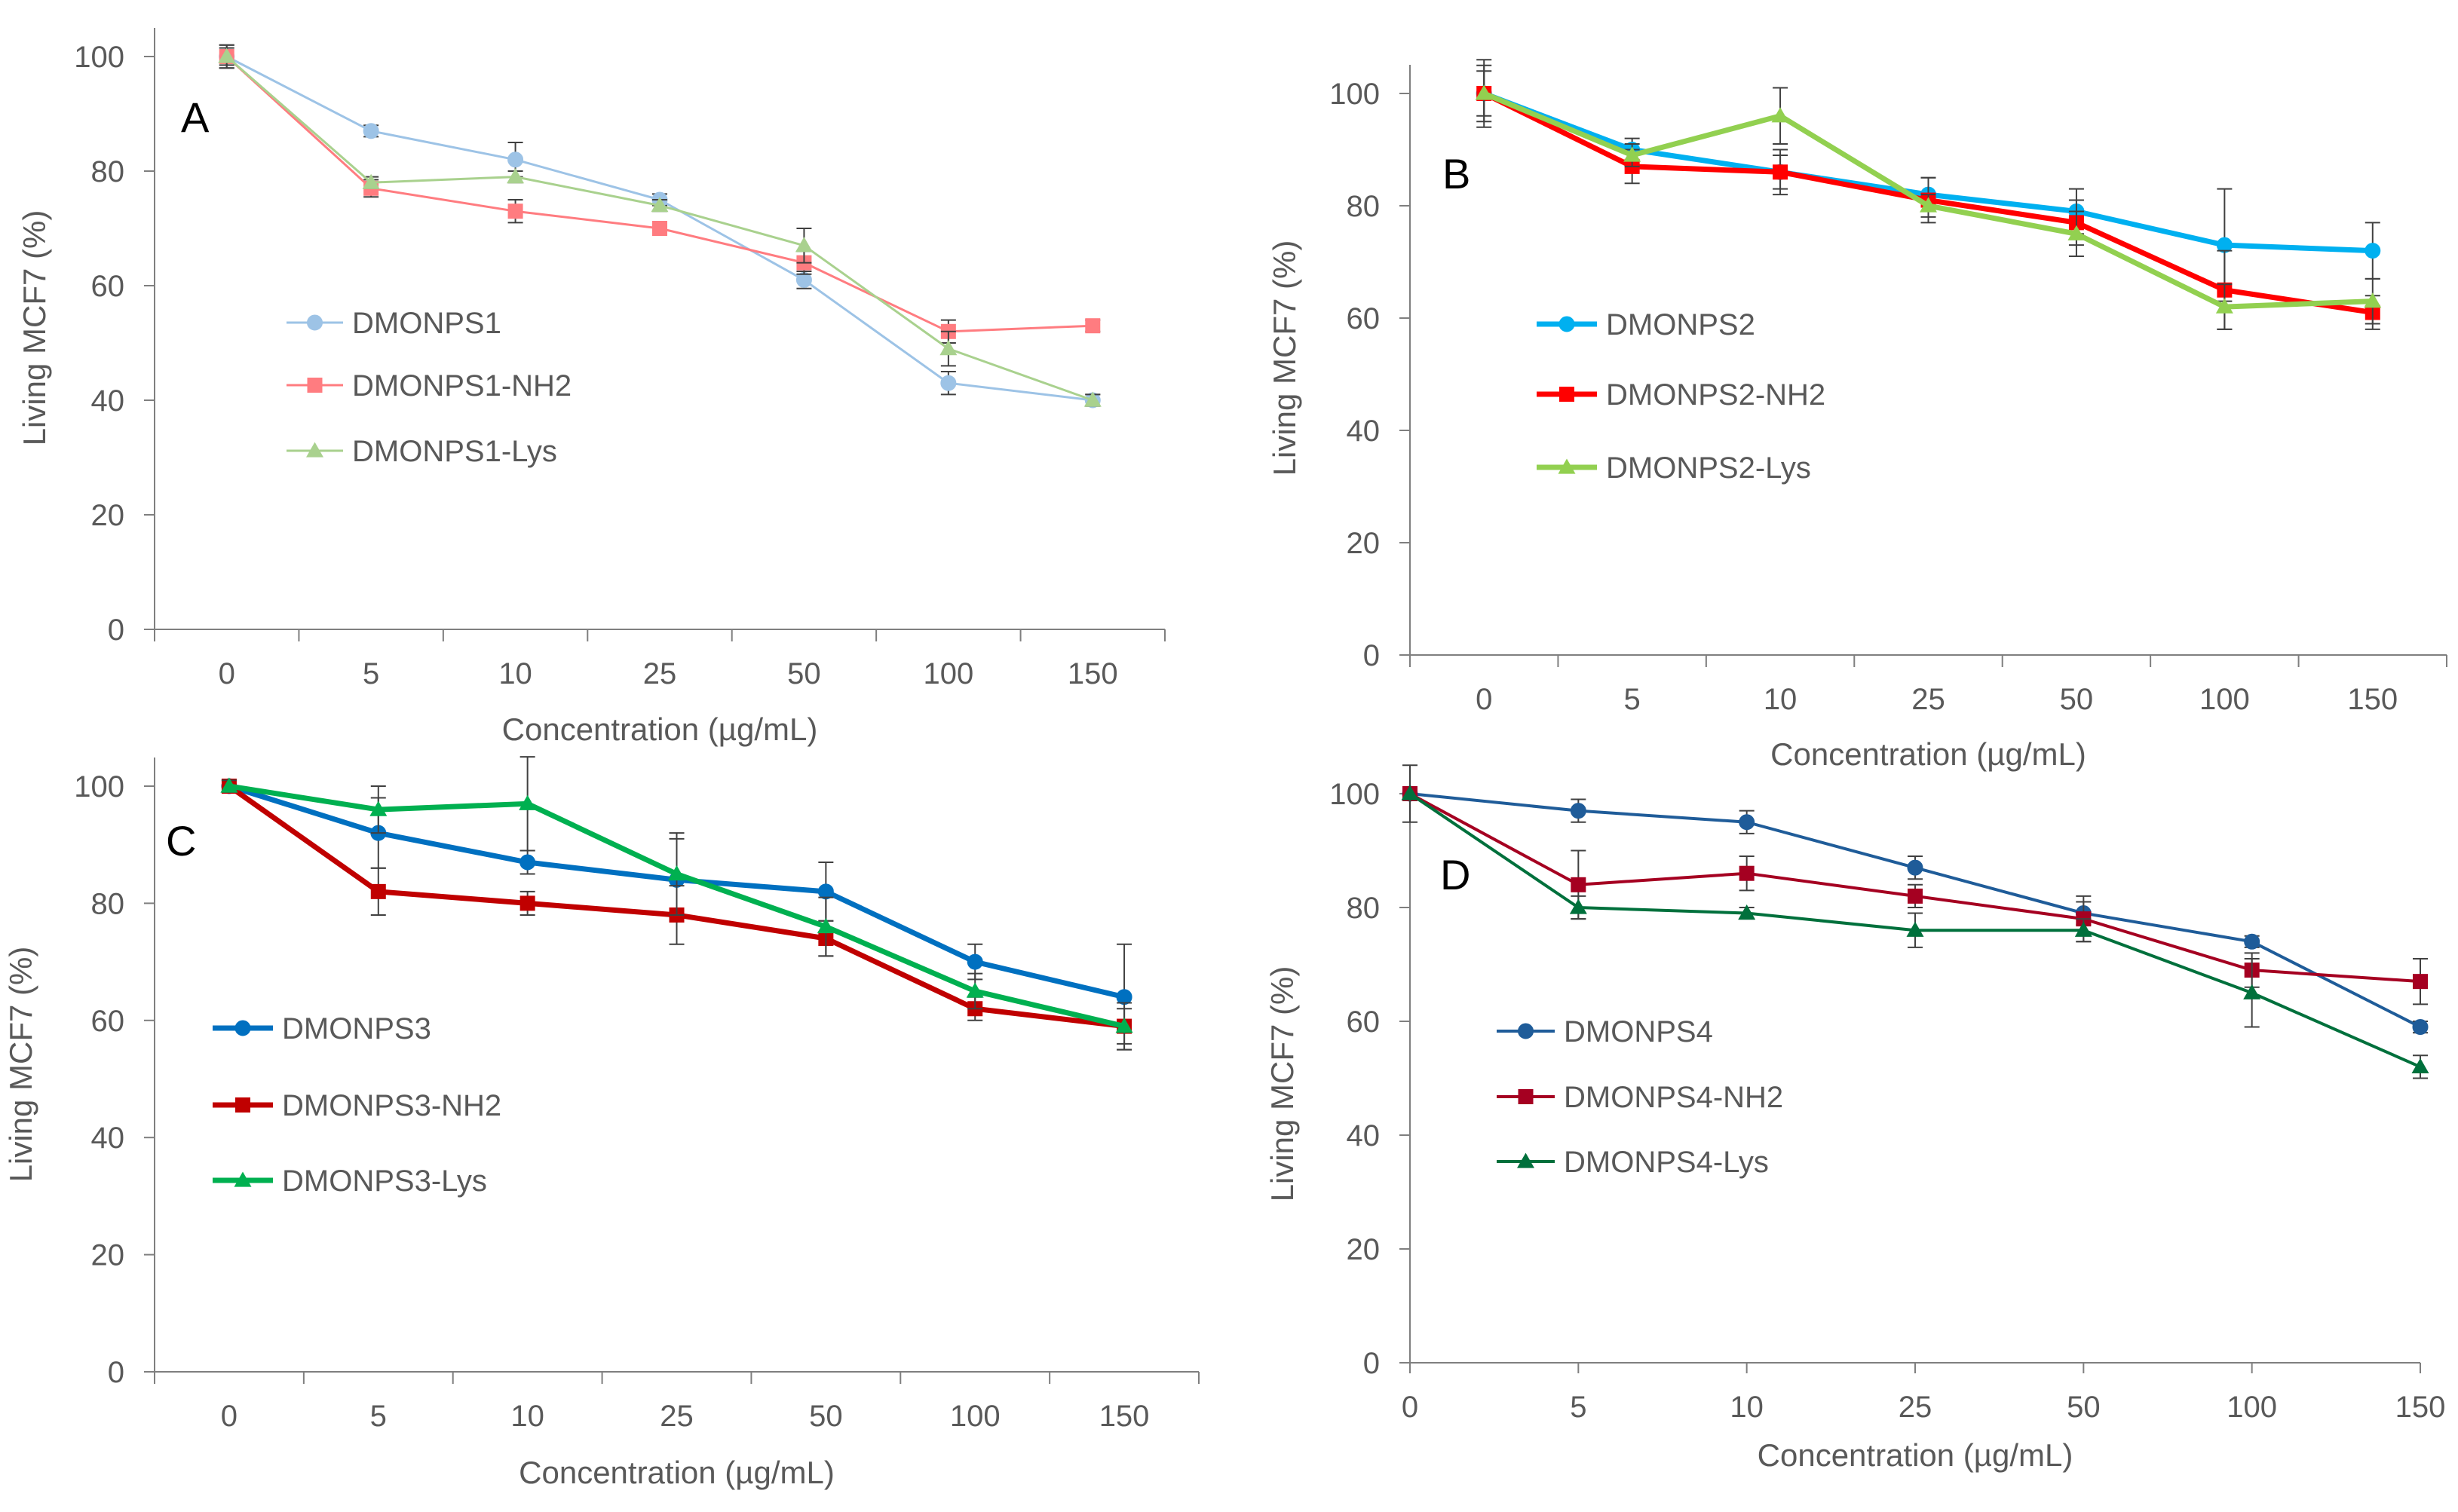 This screenshot has width=2458, height=1512. What do you see at coordinates (181, 841) in the screenshot?
I see `panel-letter: C` at bounding box center [181, 841].